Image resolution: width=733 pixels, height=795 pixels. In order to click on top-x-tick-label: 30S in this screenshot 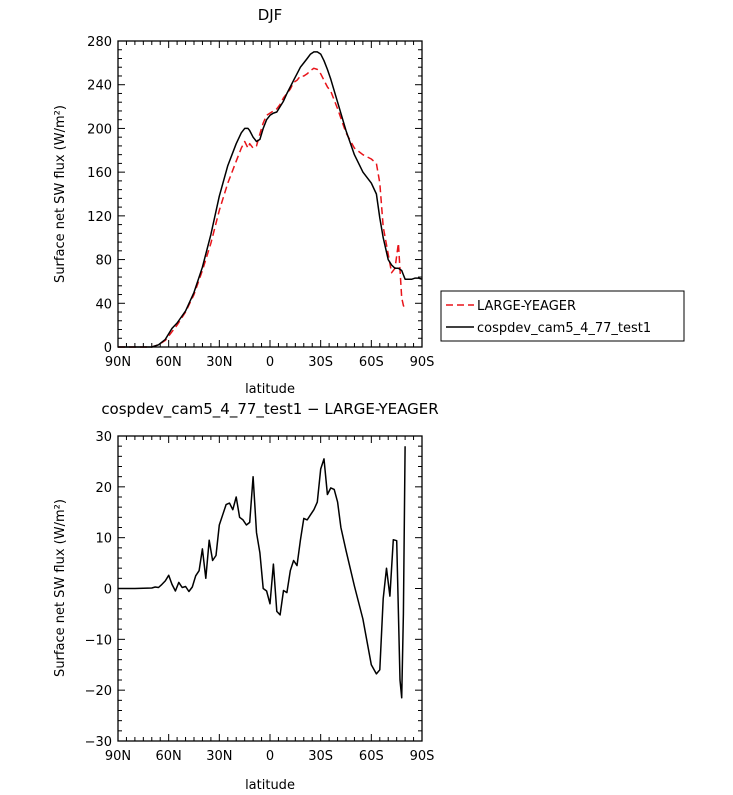, I will do `click(320, 362)`.